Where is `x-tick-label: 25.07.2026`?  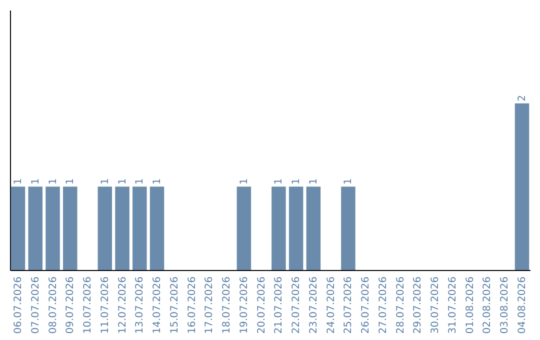 x-tick-label: 25.07.2026 is located at coordinates (348, 305).